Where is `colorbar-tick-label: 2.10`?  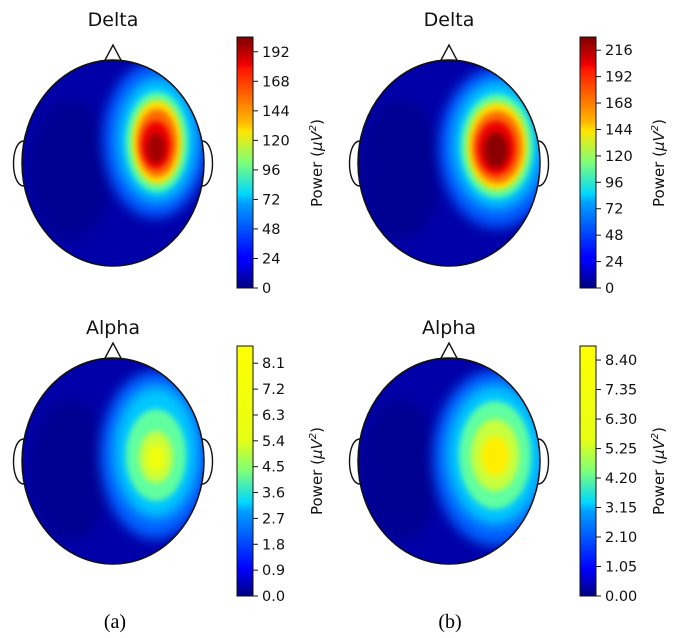
colorbar-tick-label: 2.10 is located at coordinates (621, 538).